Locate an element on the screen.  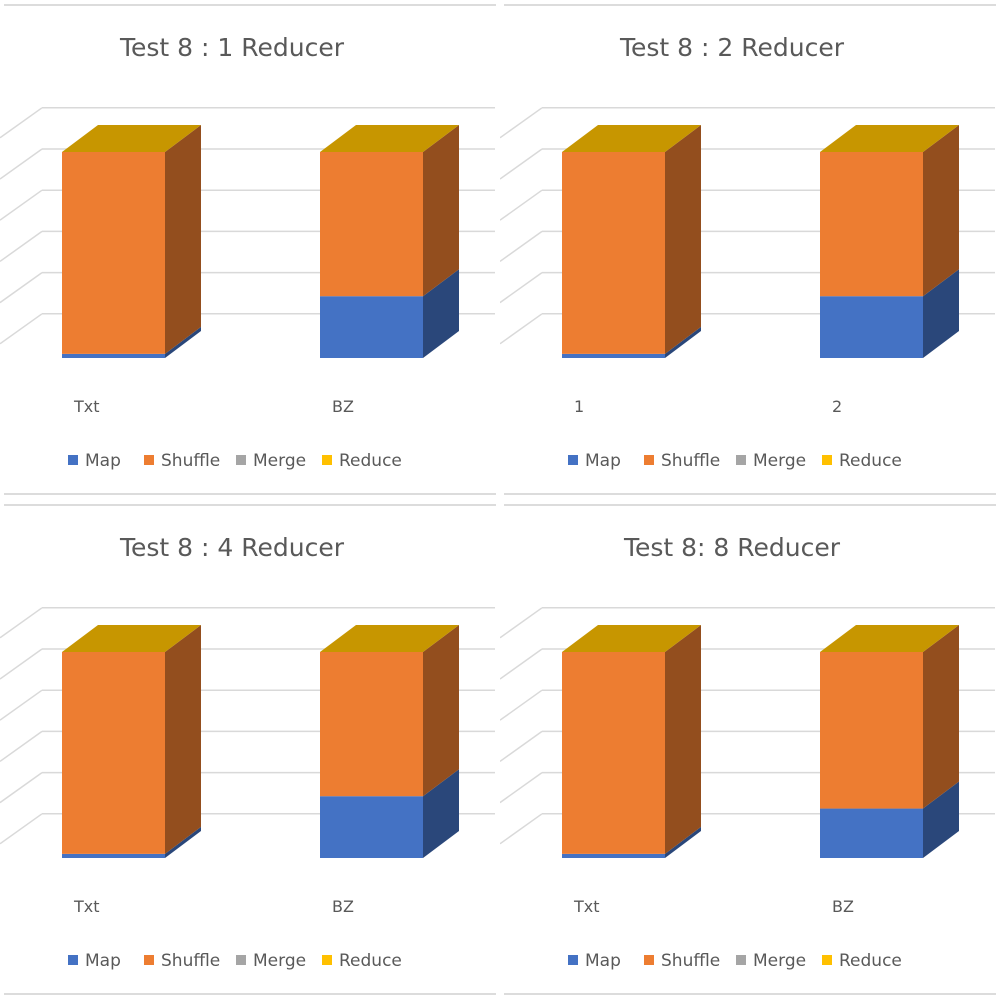
bar-2-shuffle is located at coordinates (889, 211).